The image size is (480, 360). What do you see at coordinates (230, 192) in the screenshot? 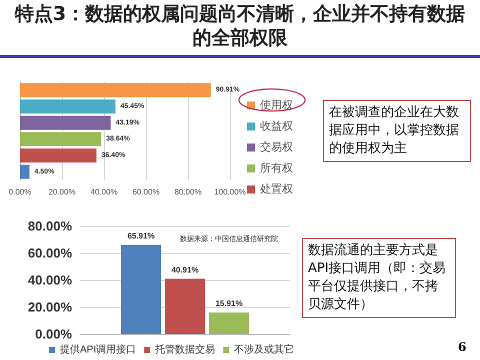
I see `x-tick-label: 100.00%` at bounding box center [230, 192].